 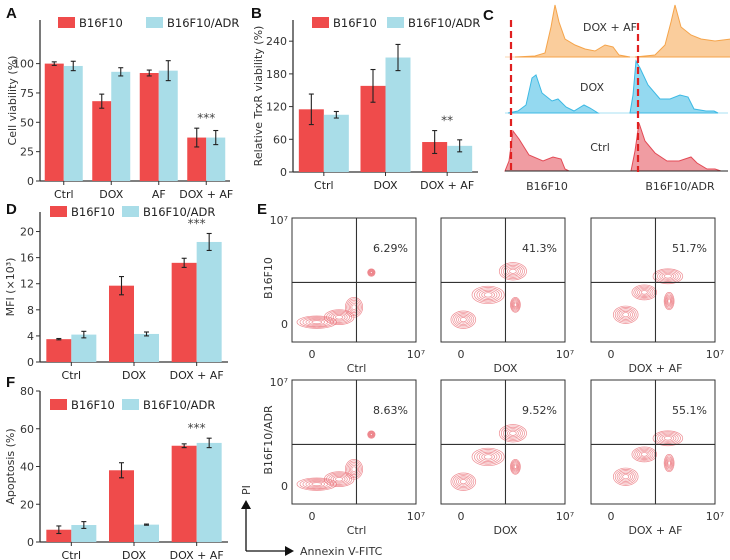 I want to click on panel-label: E, so click(x=262, y=209).